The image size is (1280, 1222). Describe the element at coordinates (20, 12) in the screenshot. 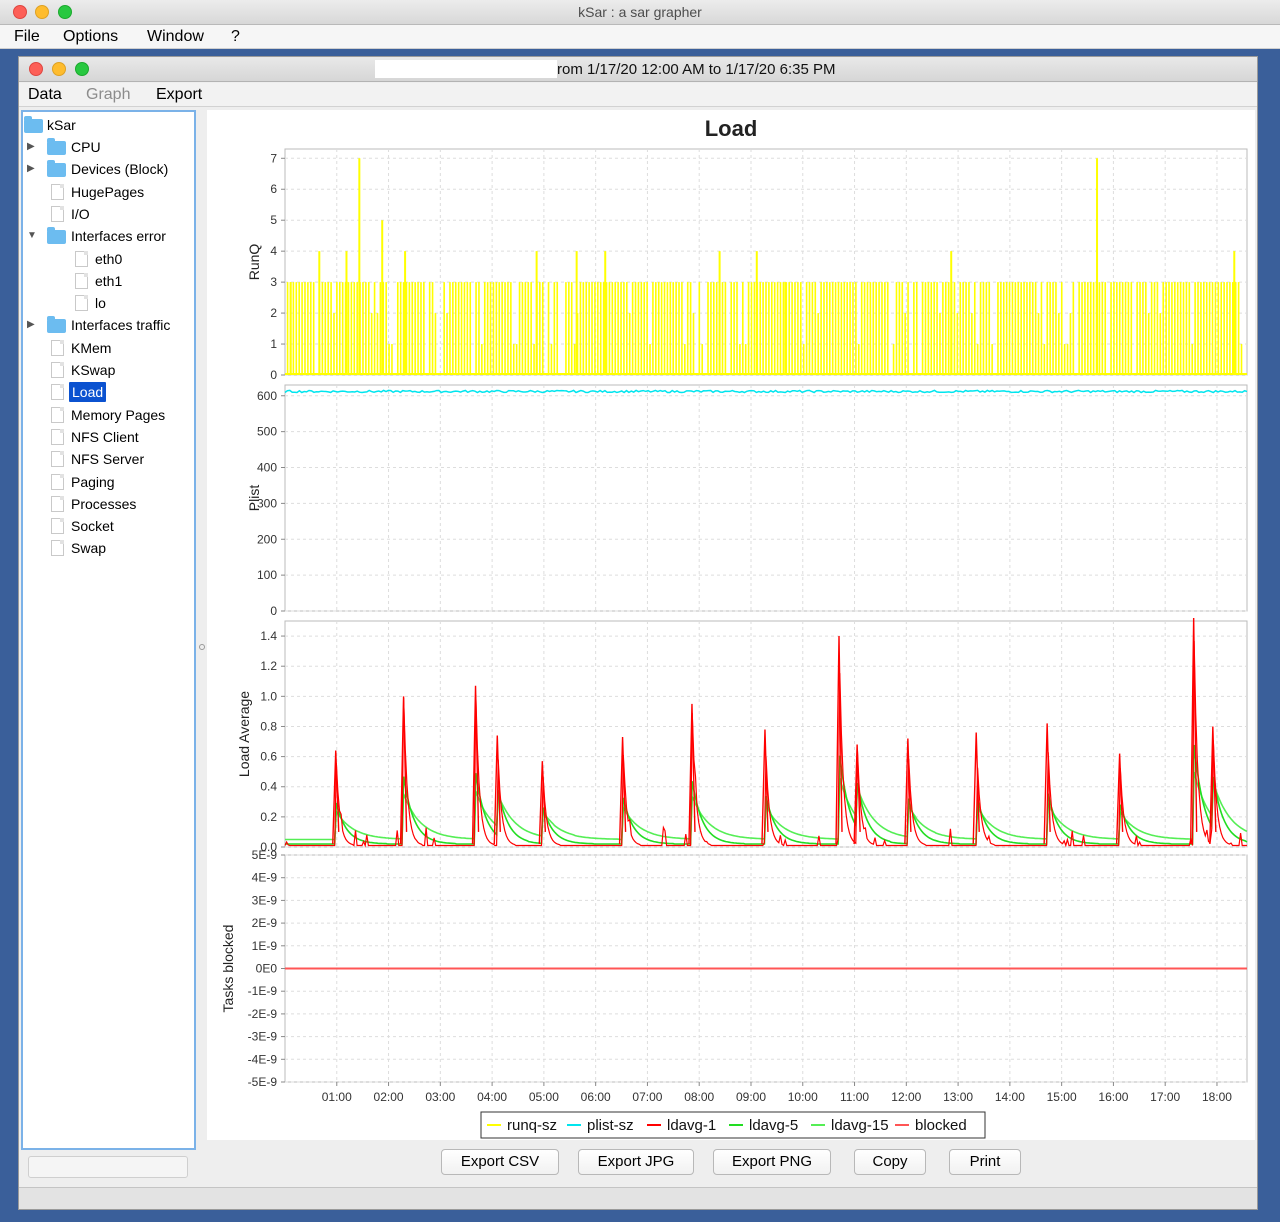

I see `close-window-button` at that location.